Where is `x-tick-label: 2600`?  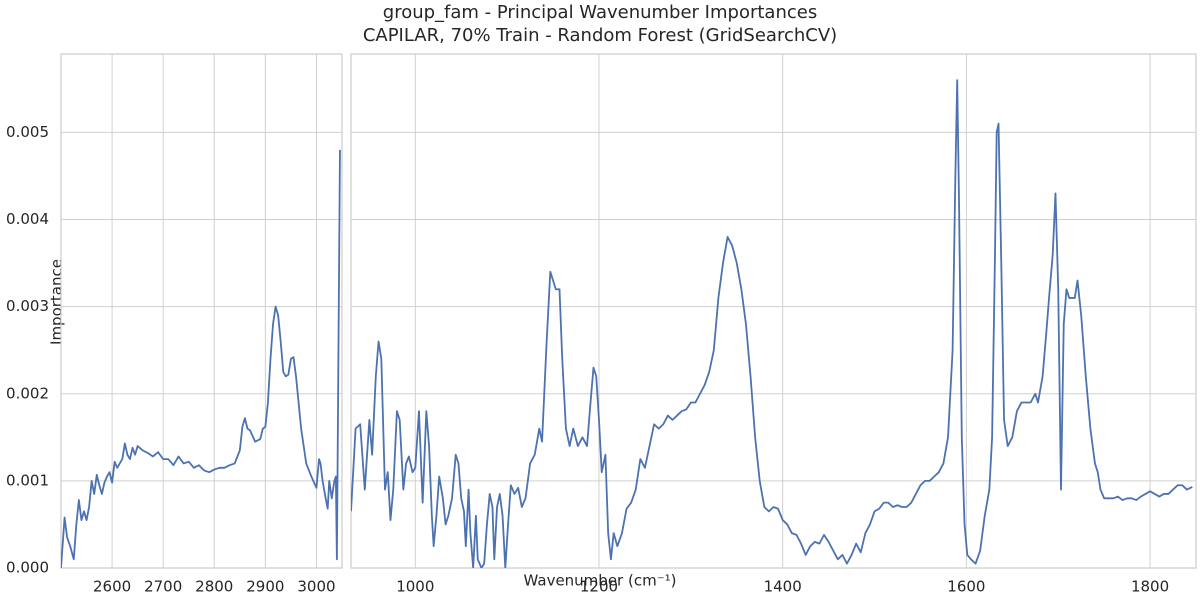
x-tick-label: 2600 is located at coordinates (112, 587).